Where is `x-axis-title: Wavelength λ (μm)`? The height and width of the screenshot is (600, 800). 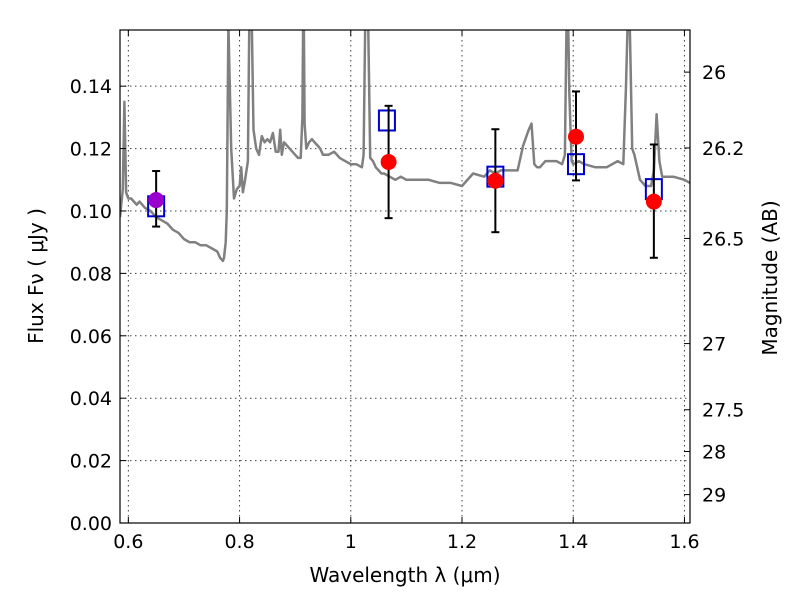
x-axis-title: Wavelength λ (μm) is located at coordinates (404, 575).